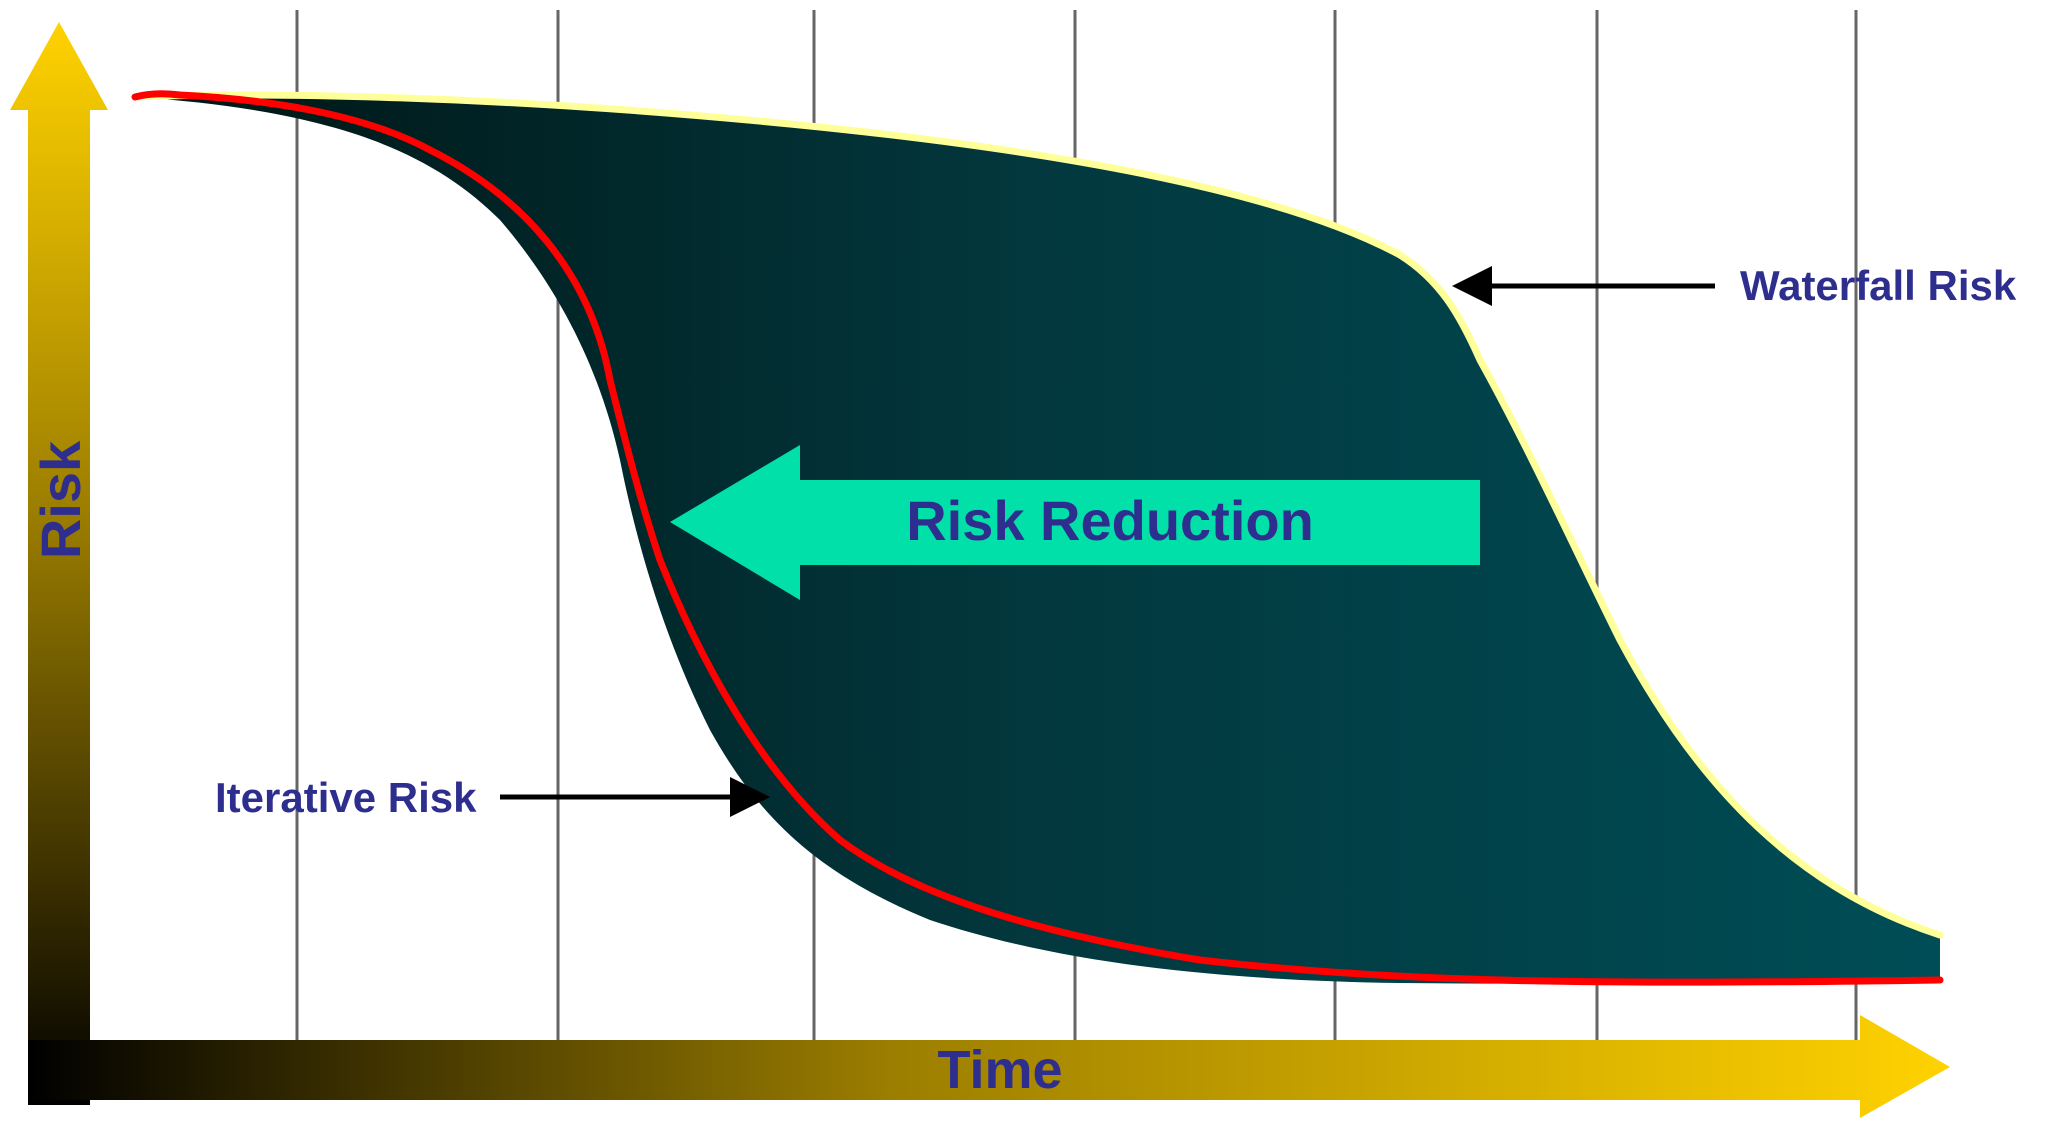  I want to click on x-axis-arrow, so click(989, 1066).